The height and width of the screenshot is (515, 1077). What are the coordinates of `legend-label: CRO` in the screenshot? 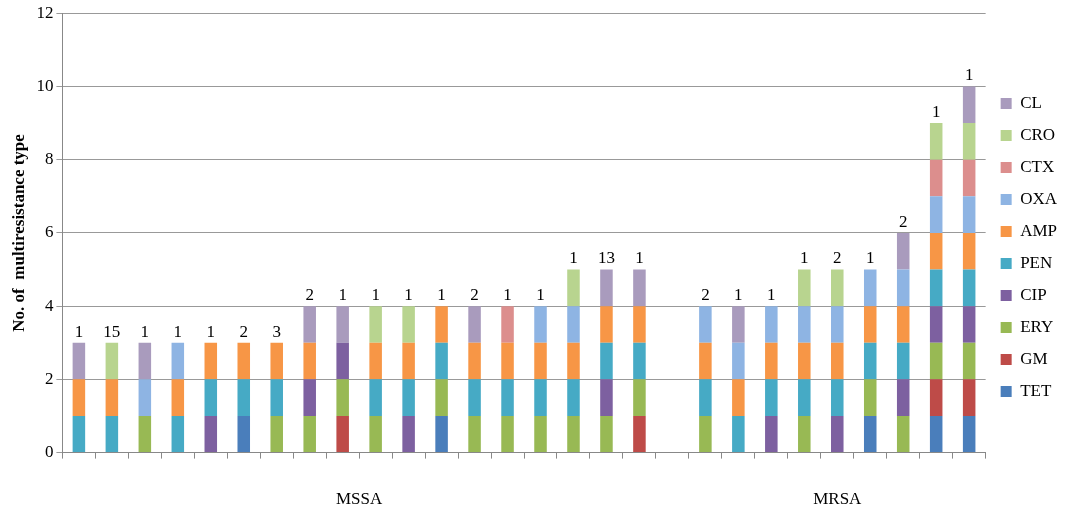 It's located at (1038, 134).